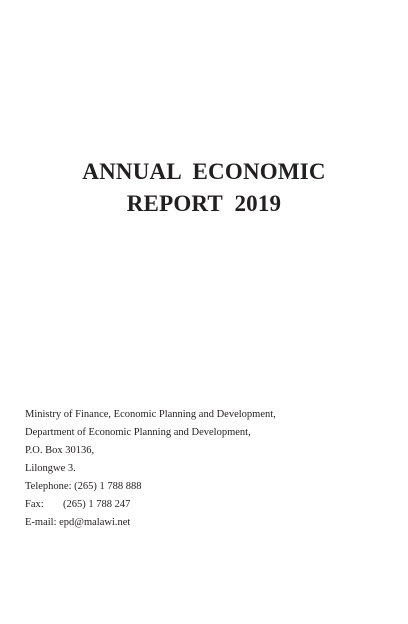 This screenshot has width=408, height=624. What do you see at coordinates (83, 486) in the screenshot?
I see `telephone: Telephone: (265) 1 788 888` at bounding box center [83, 486].